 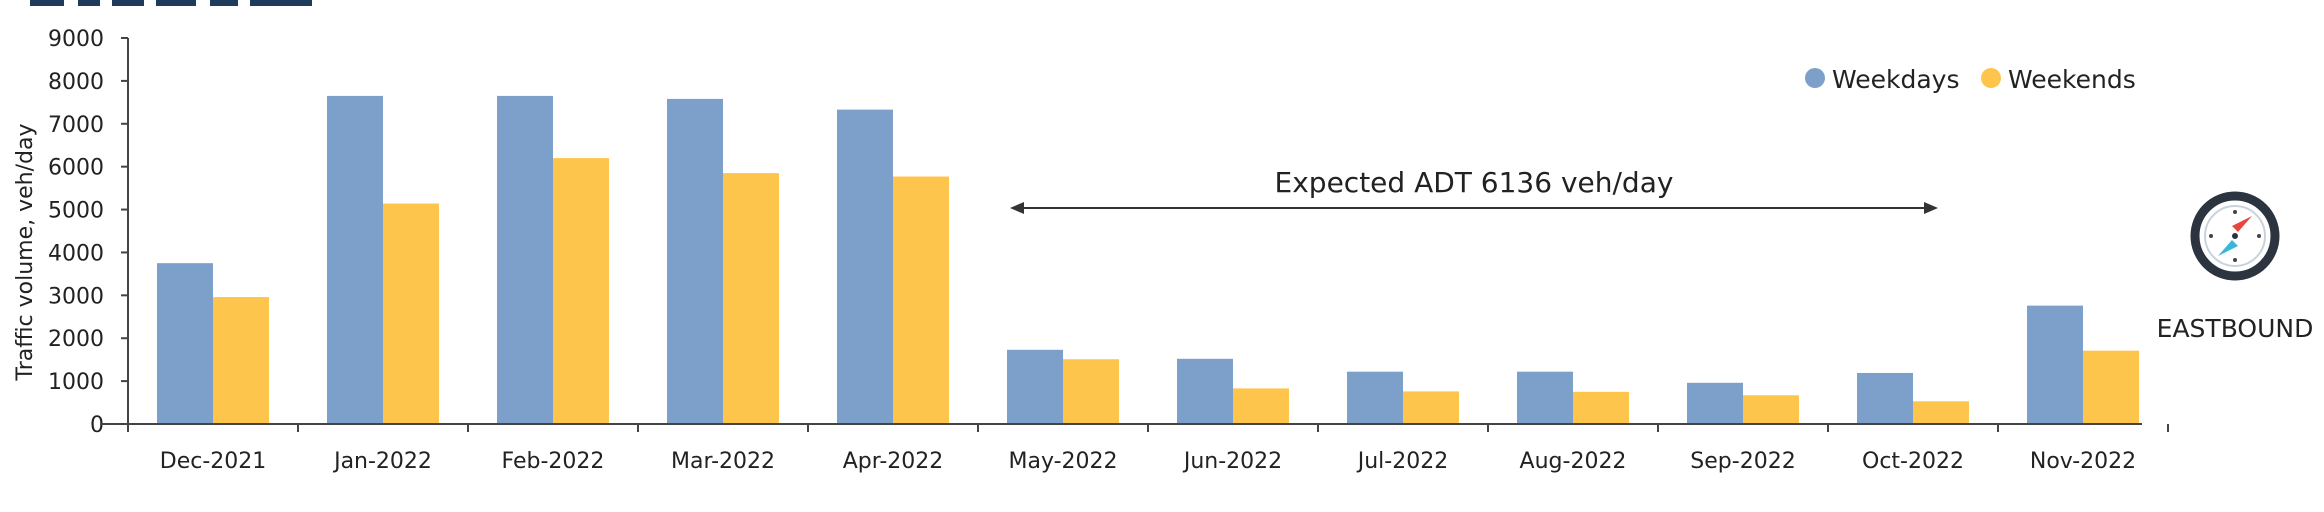 What do you see at coordinates (76, 296) in the screenshot?
I see `y-tick-label: 3000` at bounding box center [76, 296].